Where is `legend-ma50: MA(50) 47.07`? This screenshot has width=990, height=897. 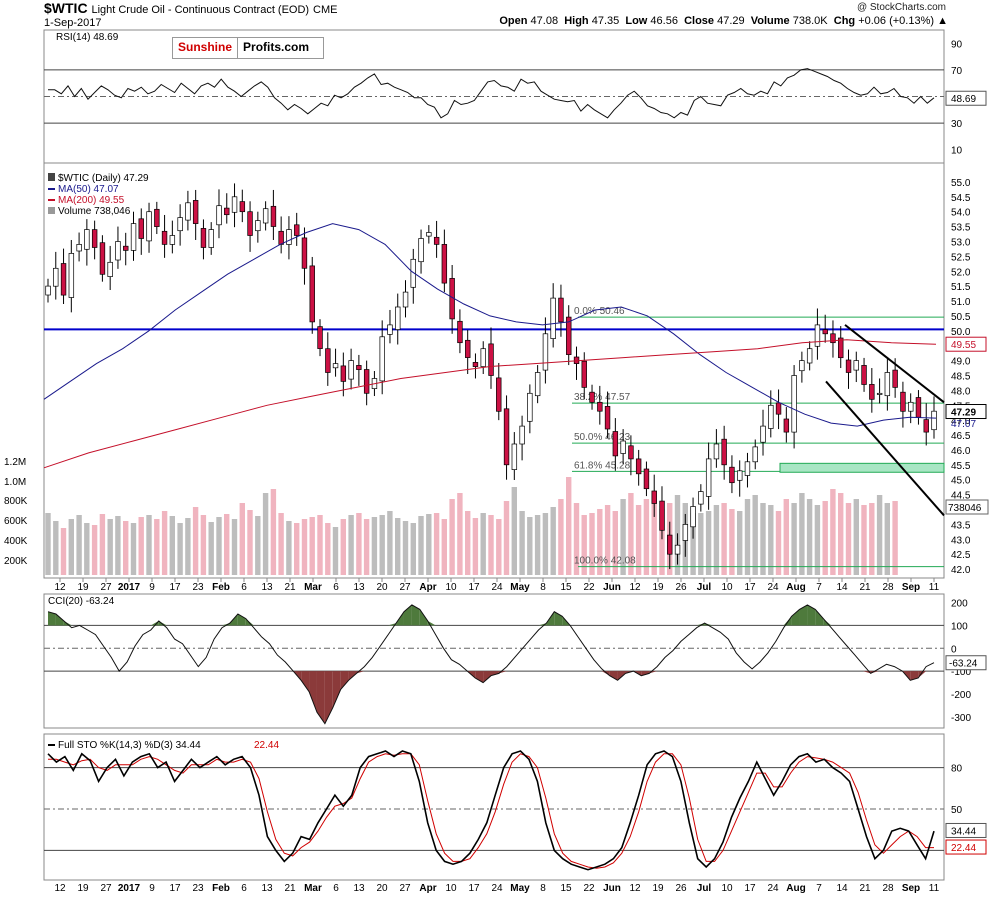 legend-ma50: MA(50) 47.07 is located at coordinates (88, 189).